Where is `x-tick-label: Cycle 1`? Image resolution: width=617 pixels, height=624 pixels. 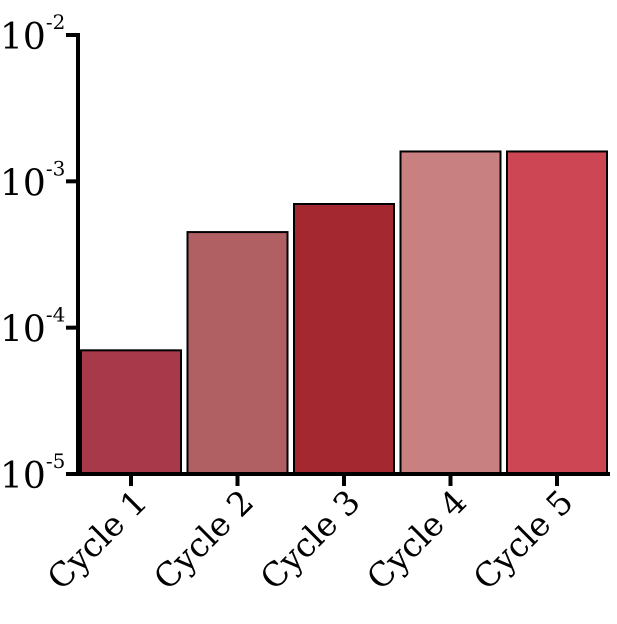 x-tick-label: Cycle 1 is located at coordinates (96, 539).